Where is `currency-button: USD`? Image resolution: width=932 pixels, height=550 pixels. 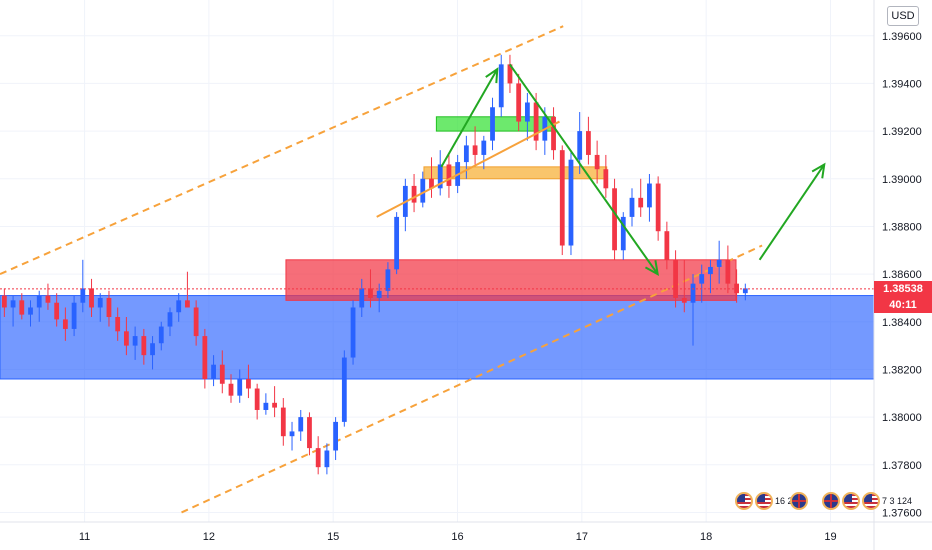 currency-button: USD is located at coordinates (903, 16).